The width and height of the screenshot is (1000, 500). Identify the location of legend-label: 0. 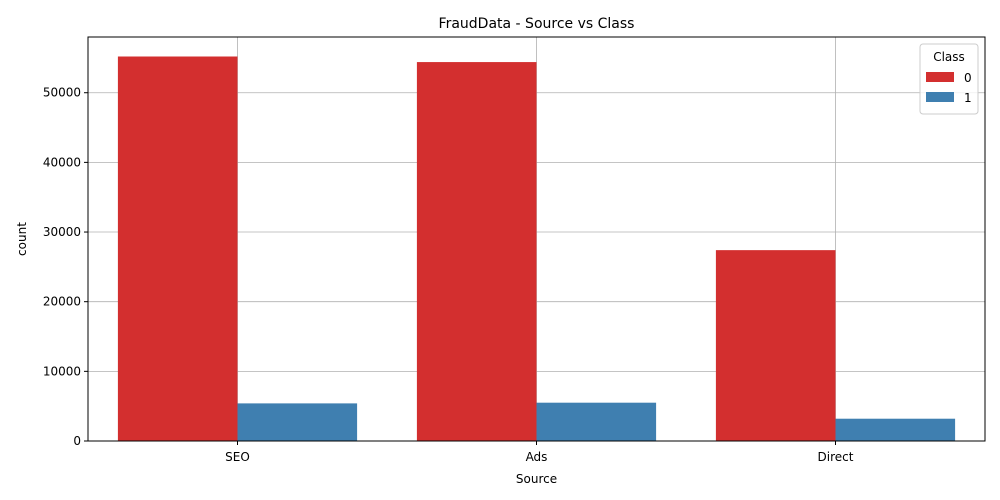
(968, 78).